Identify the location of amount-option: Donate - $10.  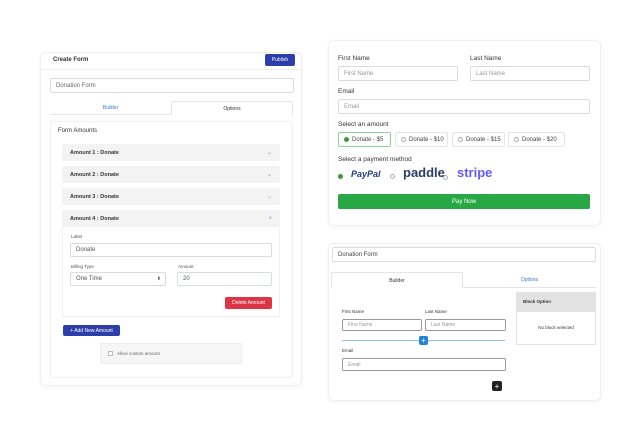
(421, 139).